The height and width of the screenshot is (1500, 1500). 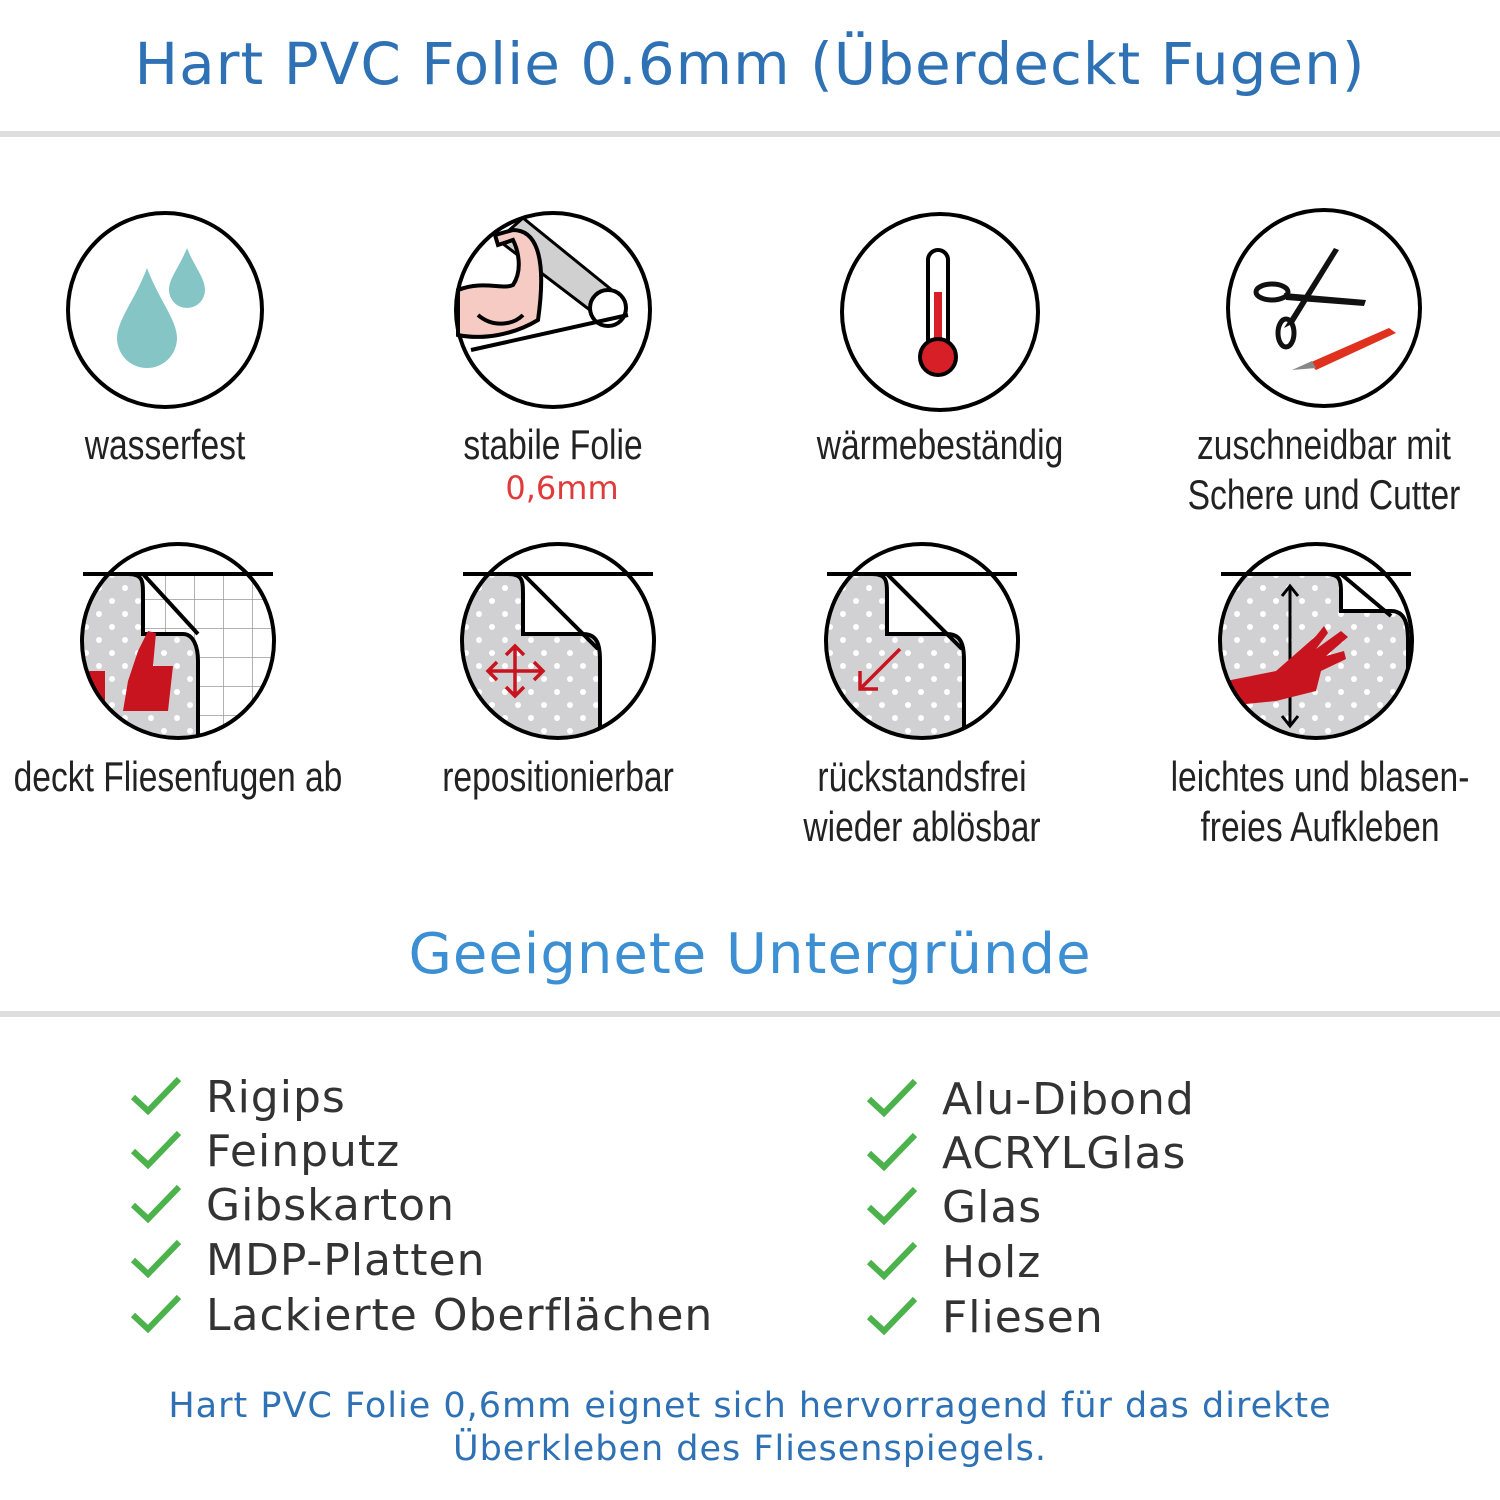 What do you see at coordinates (750, 64) in the screenshot?
I see `page-title: Hart PVC Folie 0.6mm (Überdeckt Fugen)` at bounding box center [750, 64].